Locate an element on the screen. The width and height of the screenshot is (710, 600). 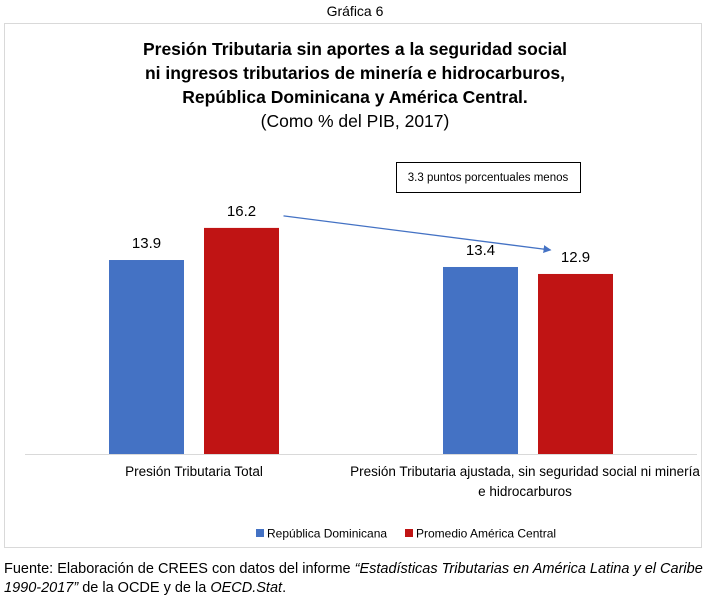
data-label: 13.9 is located at coordinates (146, 243).